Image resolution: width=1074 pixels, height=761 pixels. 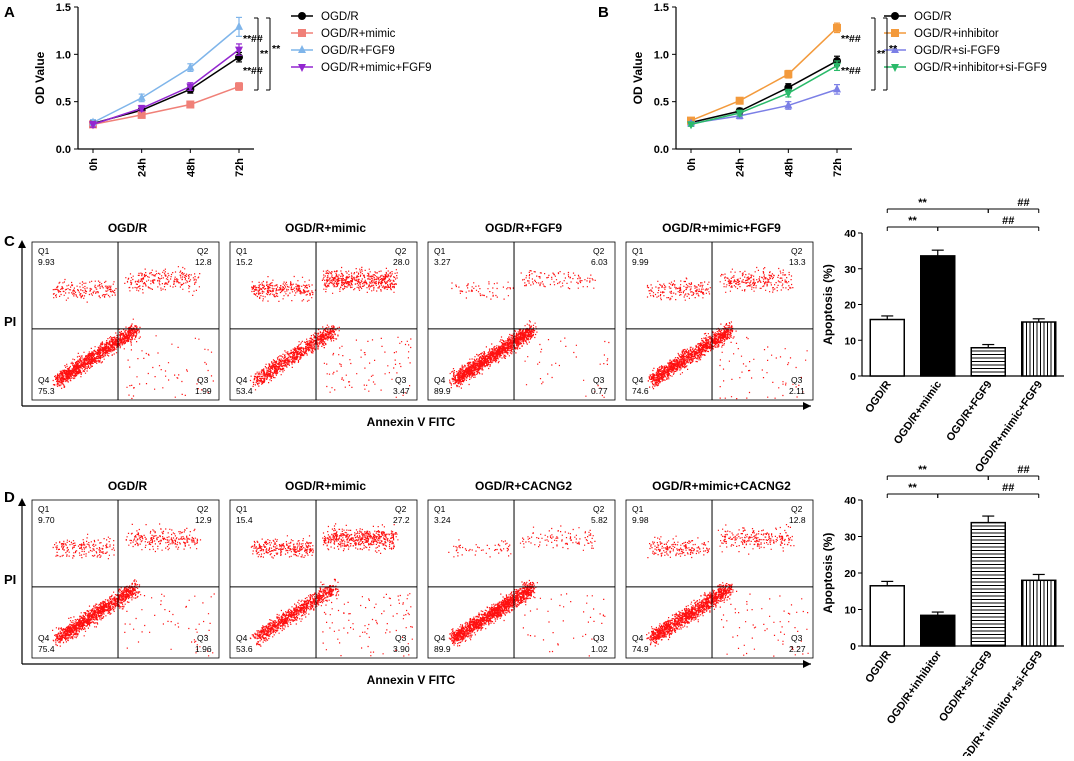 I want to click on flow-plot-title: OGD/R+FGF9, so click(x=523, y=228).